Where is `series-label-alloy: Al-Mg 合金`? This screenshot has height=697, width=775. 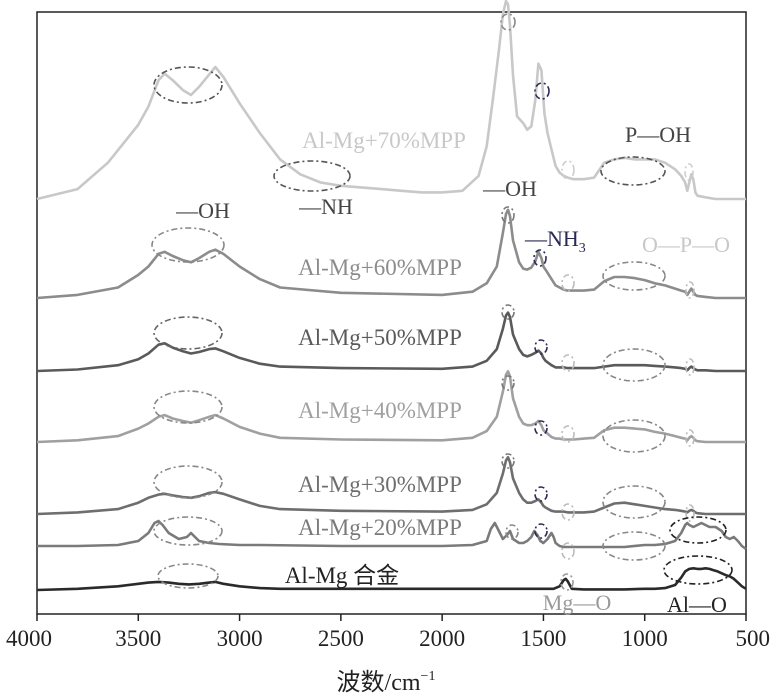
series-label-alloy: Al-Mg 合金 is located at coordinates (342, 575).